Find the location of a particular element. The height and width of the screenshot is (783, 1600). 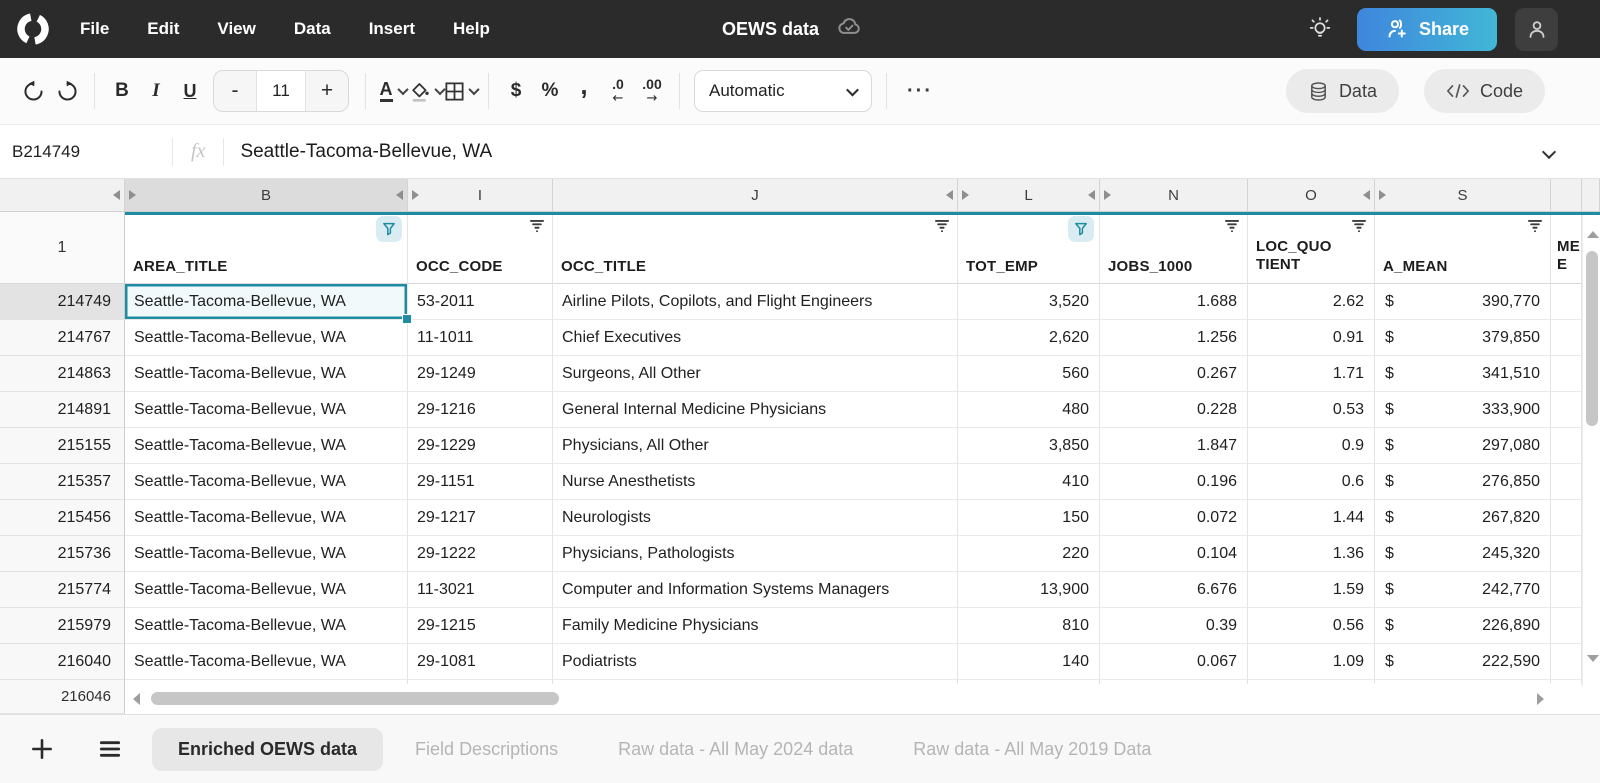

cell-tot-emp: 3,520 is located at coordinates (1029, 302).